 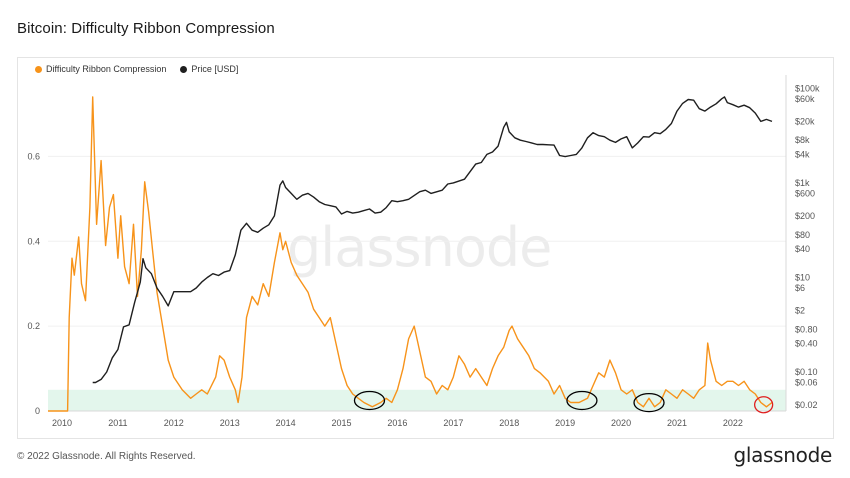 I want to click on y-right-tick-label: $600, so click(x=805, y=193).